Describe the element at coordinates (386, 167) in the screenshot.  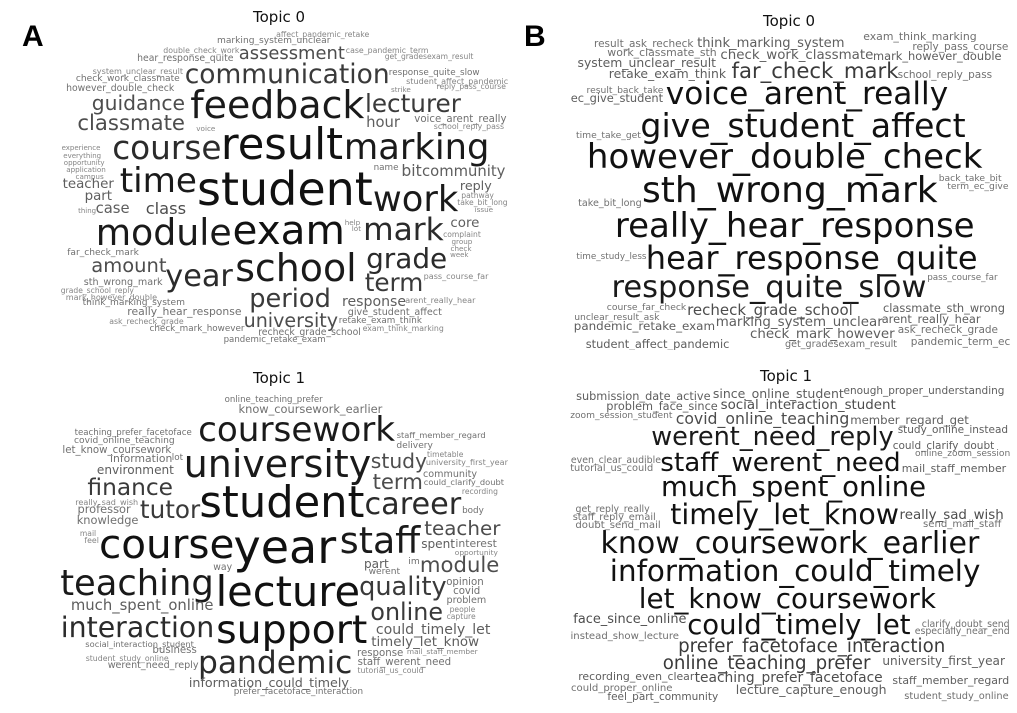
I see `word-cloud-term: name` at that location.